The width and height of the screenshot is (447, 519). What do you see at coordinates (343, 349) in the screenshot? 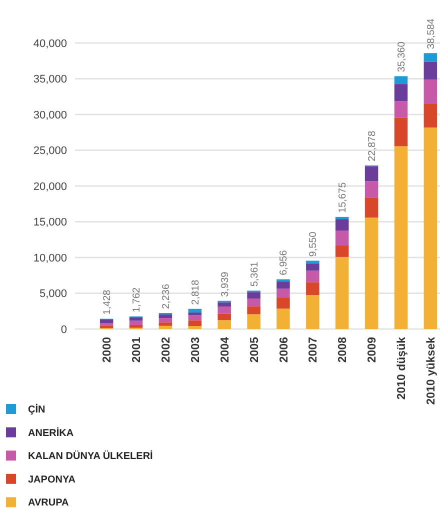
I see `x-tick-label: 2008` at bounding box center [343, 349].